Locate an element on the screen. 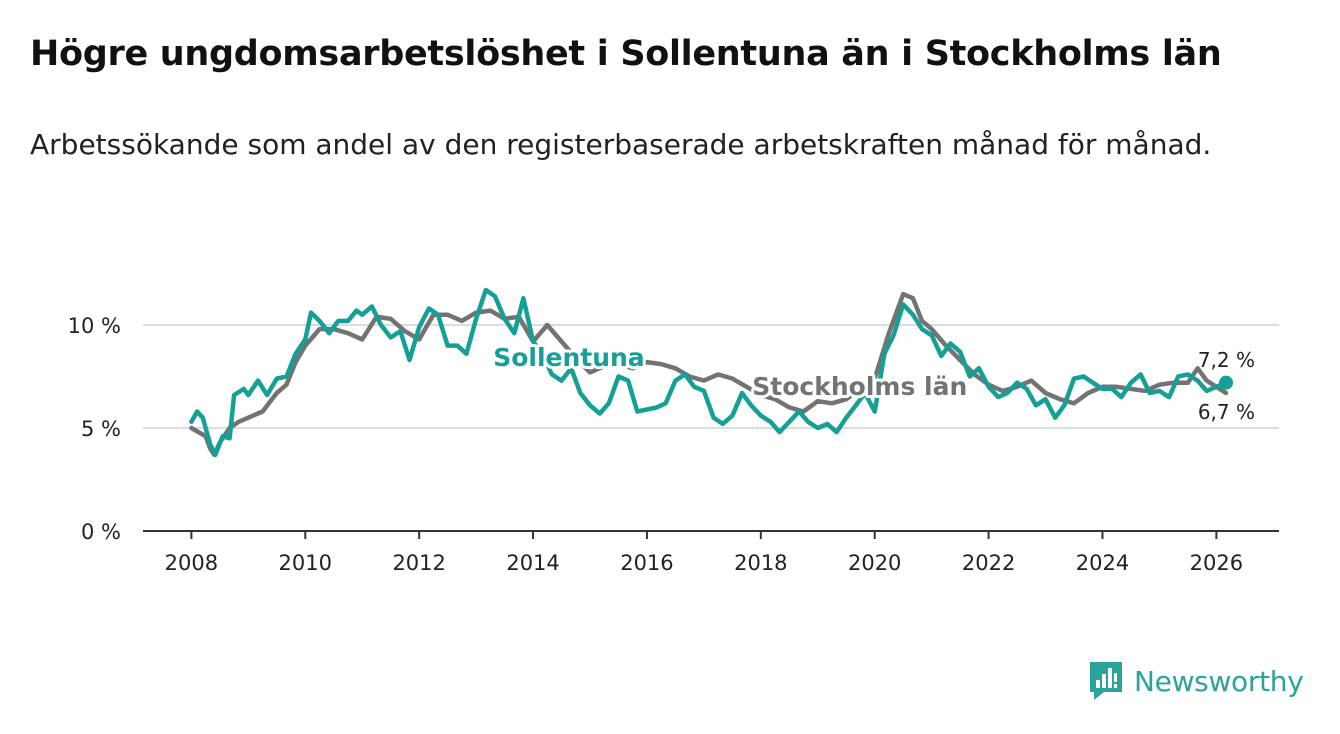 This screenshot has height=734, width=1340. series-label-stockholms-län: Stockholms län is located at coordinates (859, 386).